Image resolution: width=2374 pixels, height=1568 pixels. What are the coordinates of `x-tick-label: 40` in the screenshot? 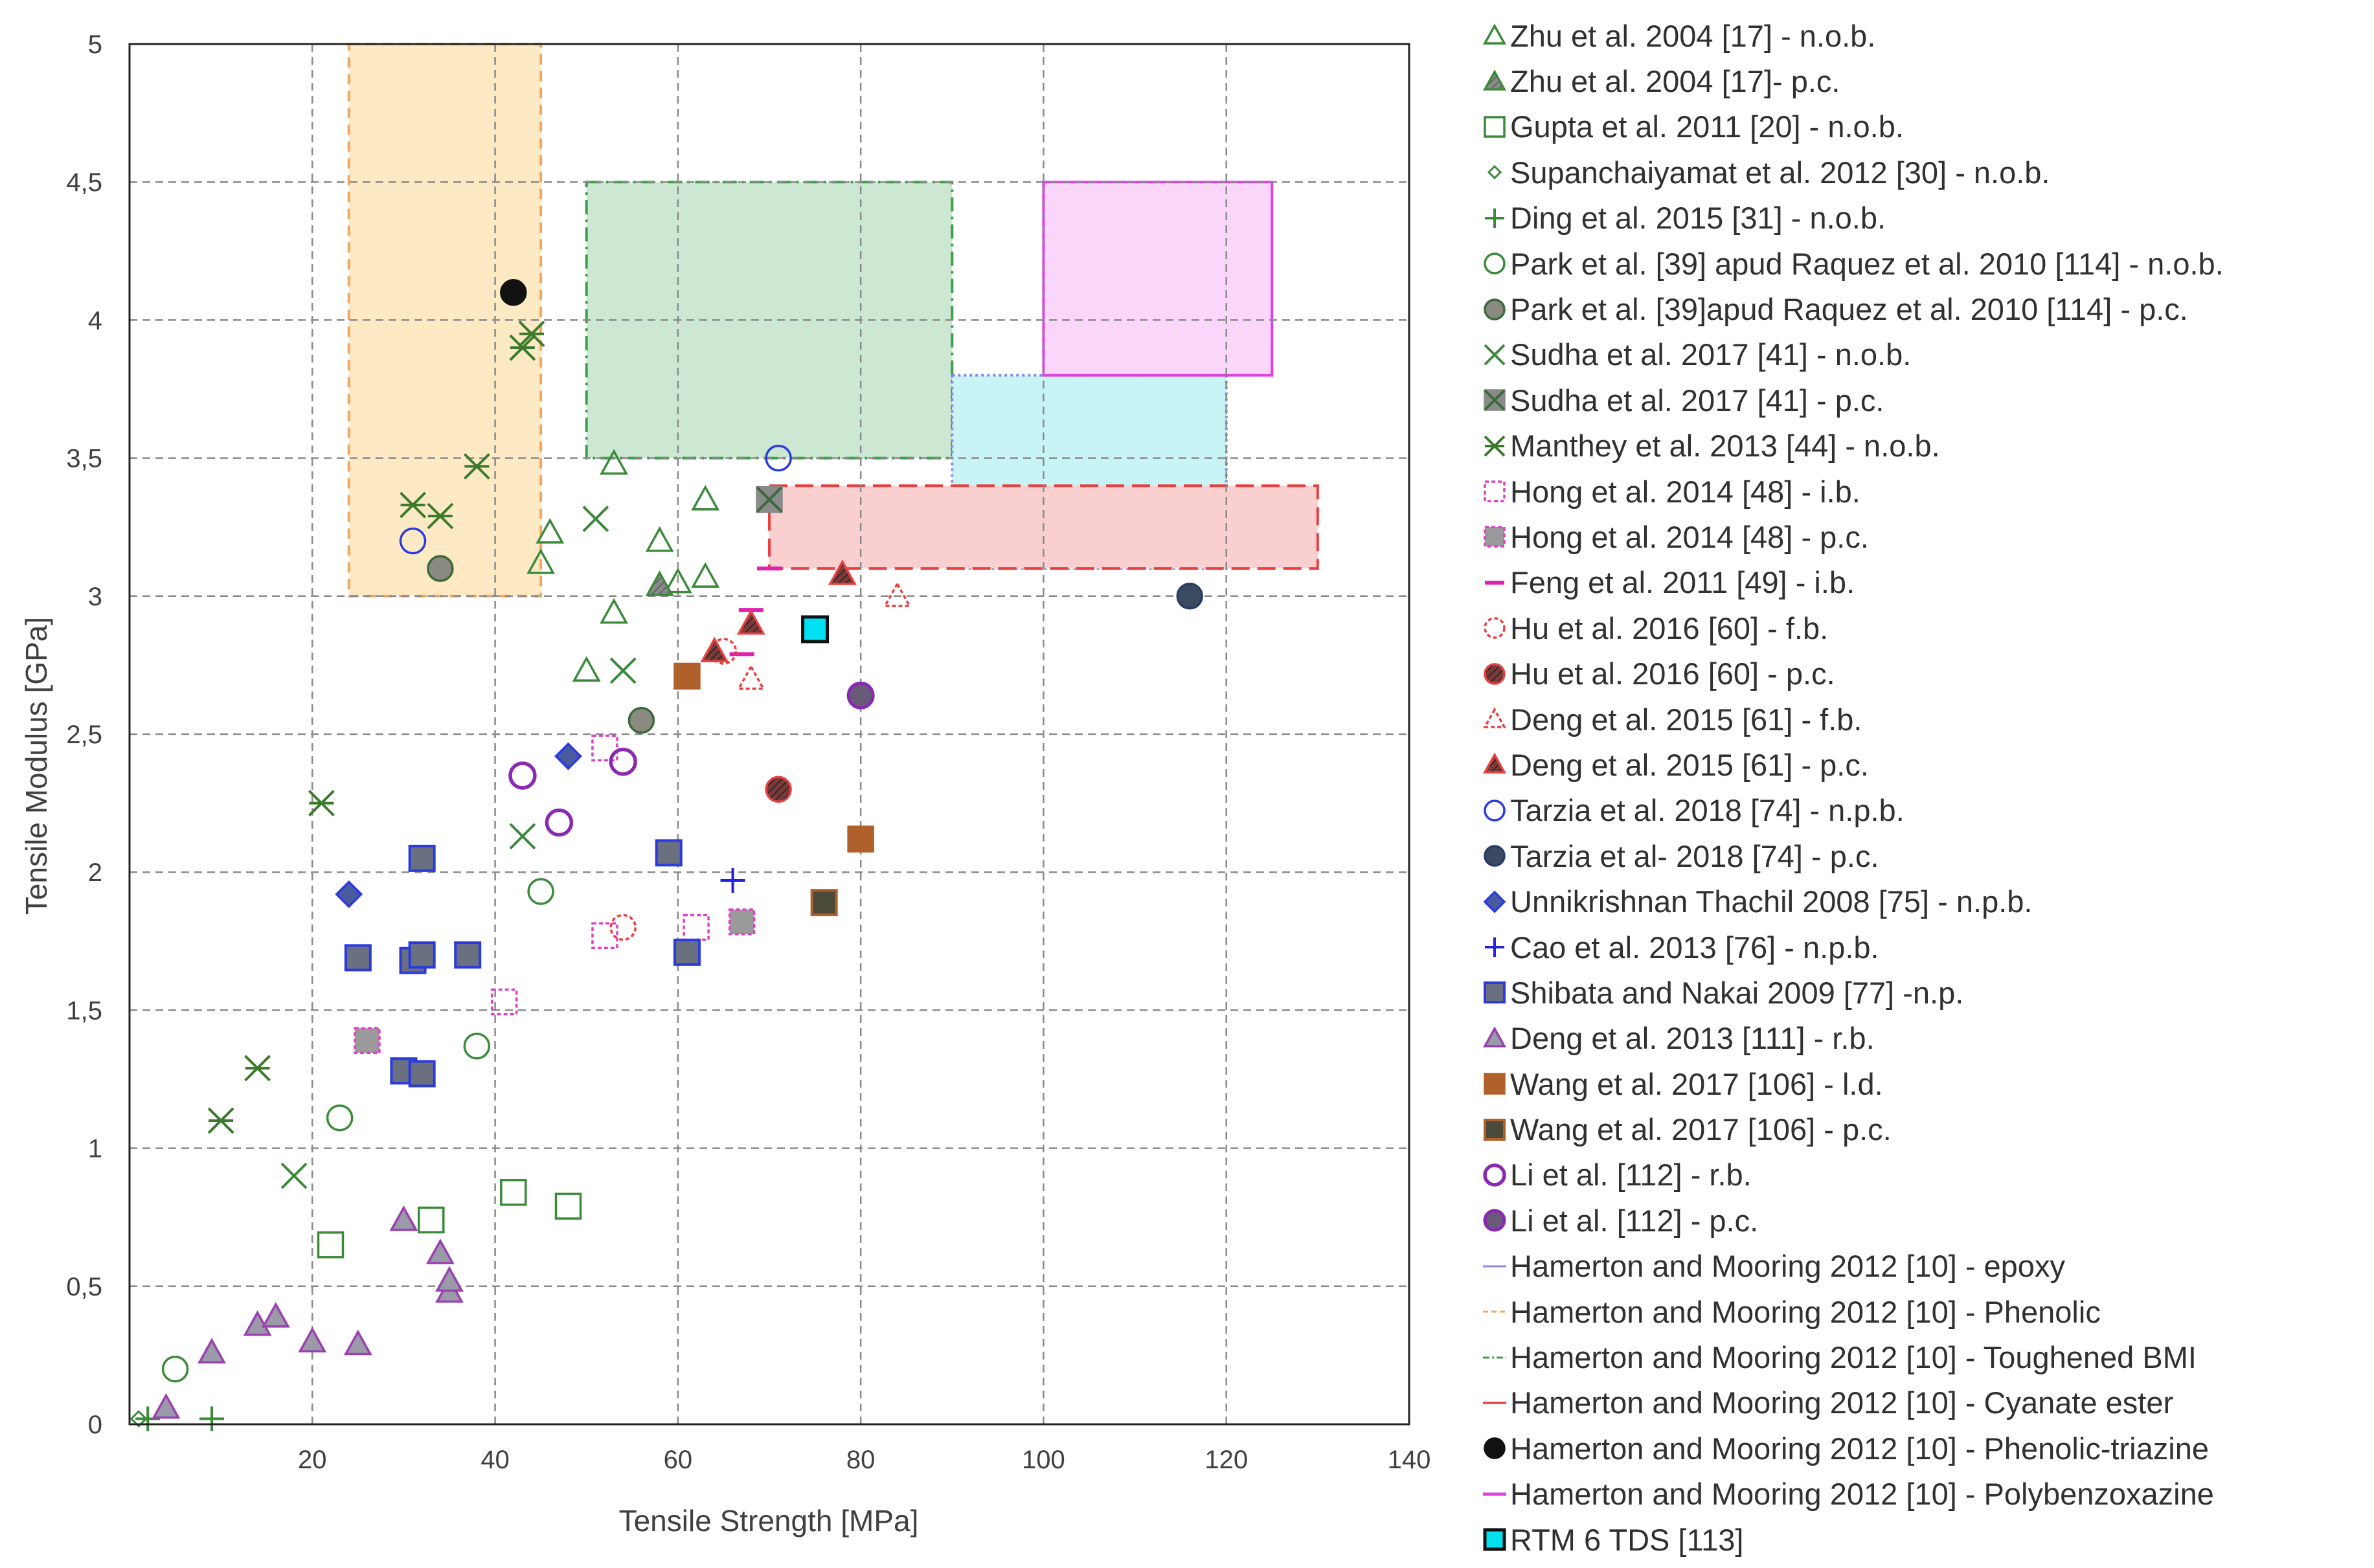 It's located at (495, 1460).